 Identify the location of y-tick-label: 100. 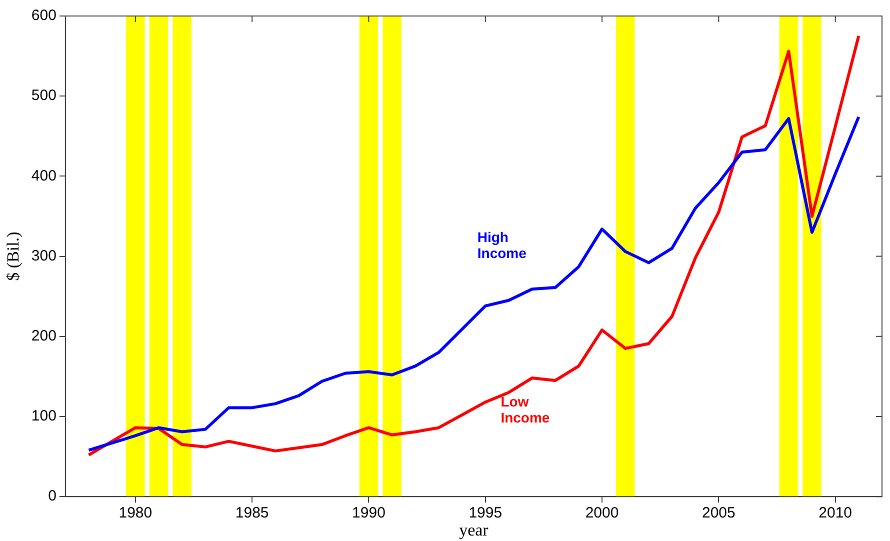
(43, 416).